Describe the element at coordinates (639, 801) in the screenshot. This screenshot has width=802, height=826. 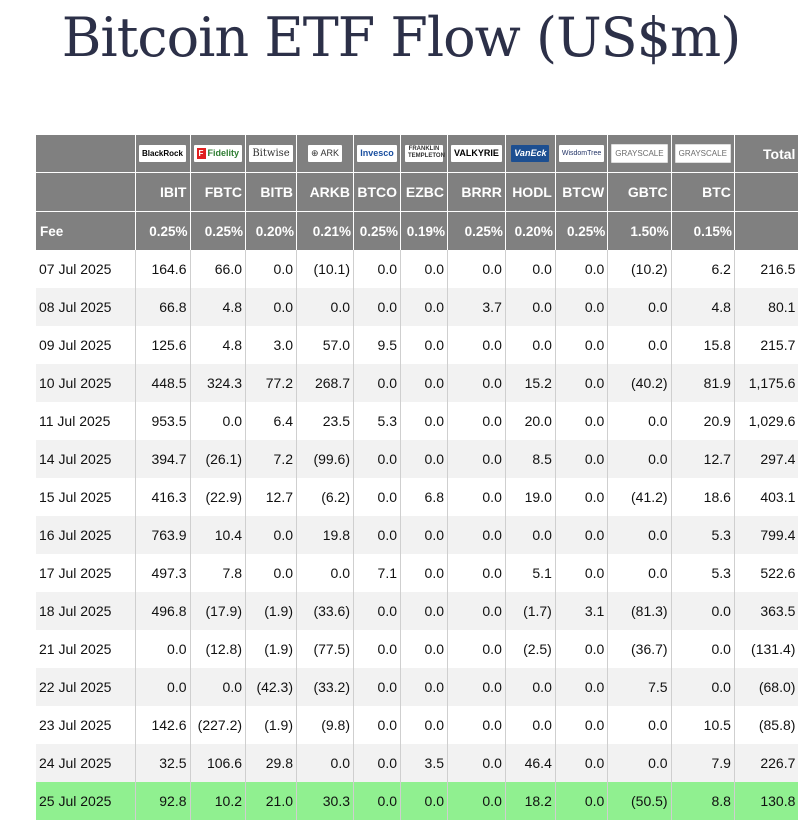
I see `flow-cell: (50.5)` at that location.